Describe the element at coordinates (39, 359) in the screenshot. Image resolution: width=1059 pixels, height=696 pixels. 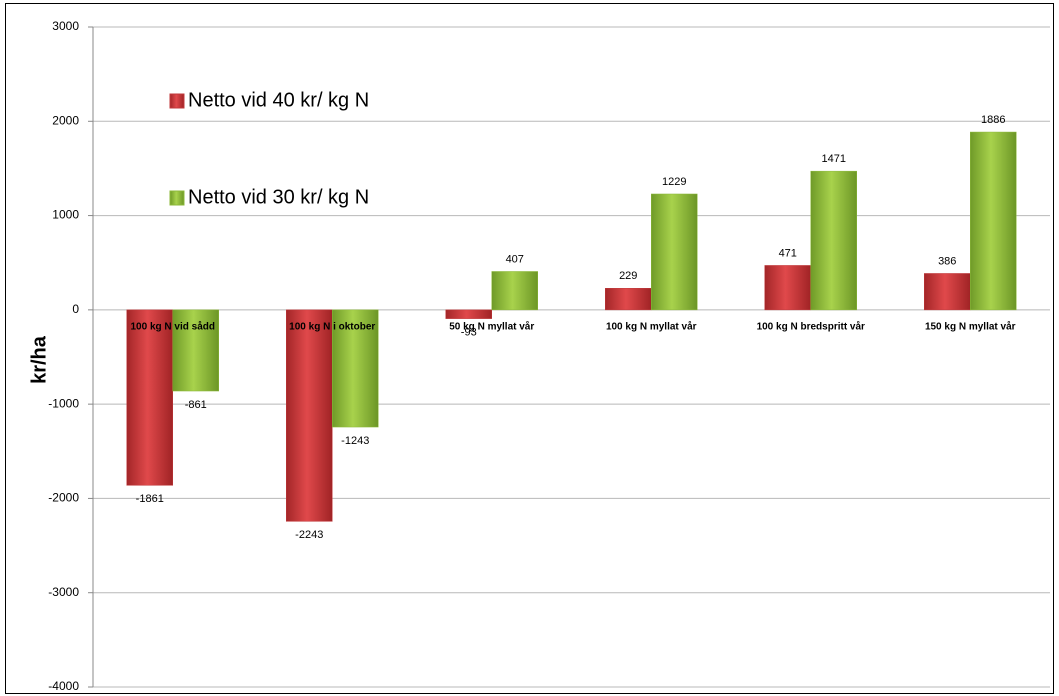
I see `y-axis-label: kr/ha` at that location.